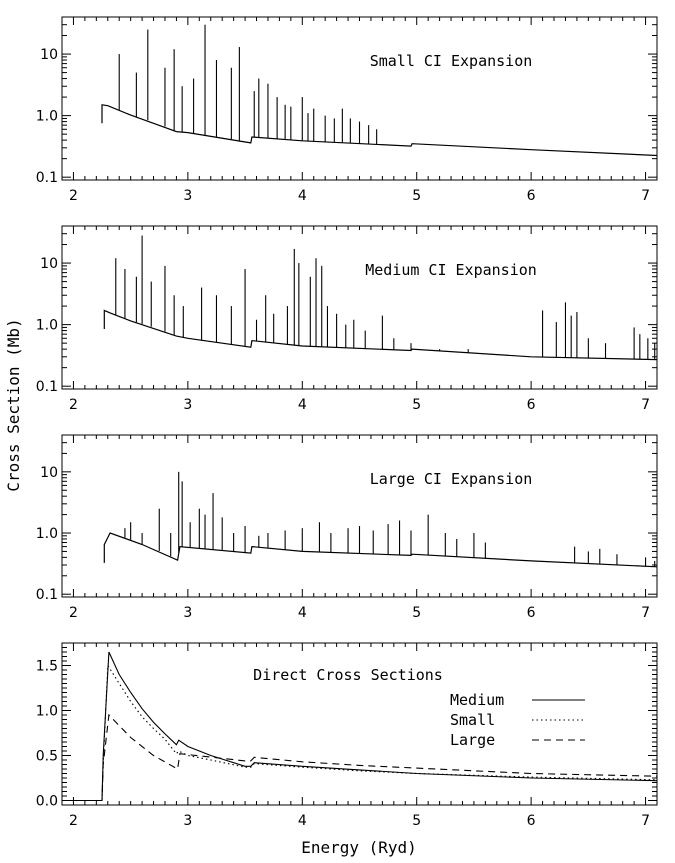 Image resolution: width=675 pixels, height=863 pixels. I want to click on series-line-large, so click(360, 757).